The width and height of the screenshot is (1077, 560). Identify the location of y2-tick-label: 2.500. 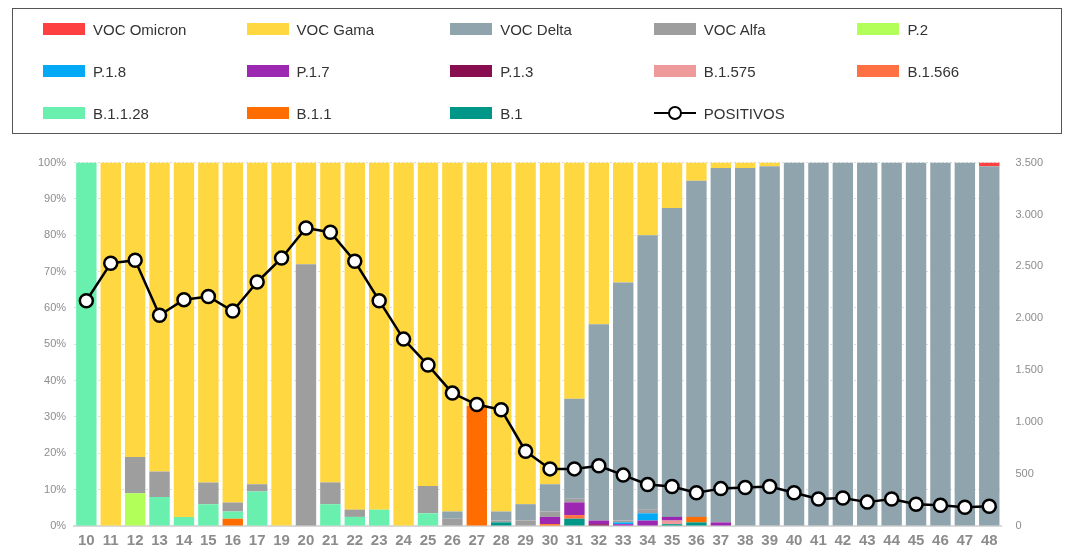
(1029, 265).